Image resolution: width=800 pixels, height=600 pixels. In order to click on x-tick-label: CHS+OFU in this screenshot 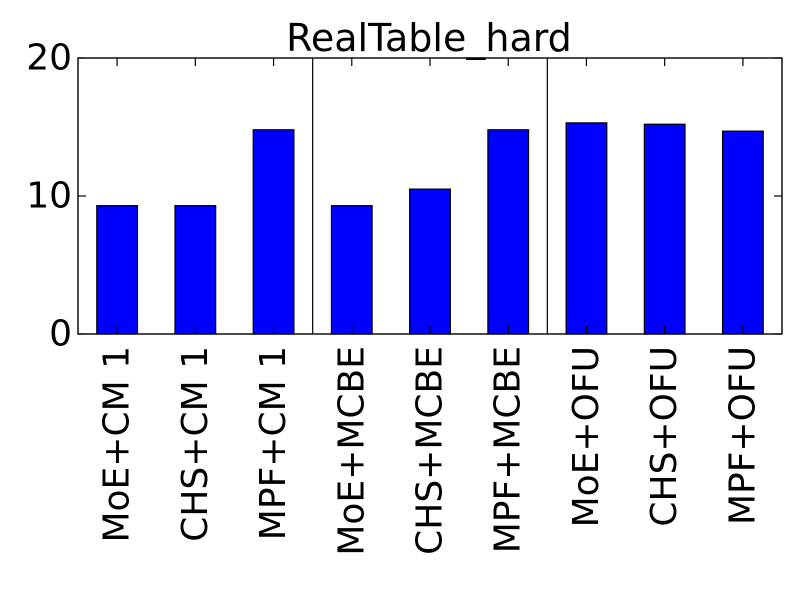, I will do `click(664, 436)`.